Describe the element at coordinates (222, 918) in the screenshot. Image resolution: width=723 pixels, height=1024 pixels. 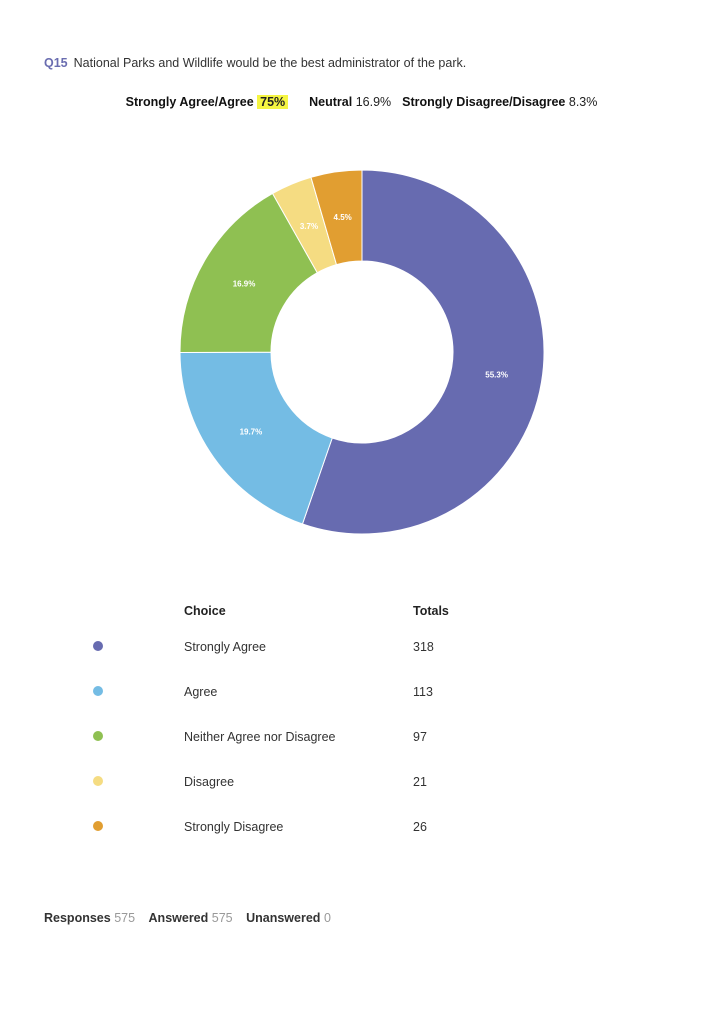
I see `answered-value: 575` at that location.